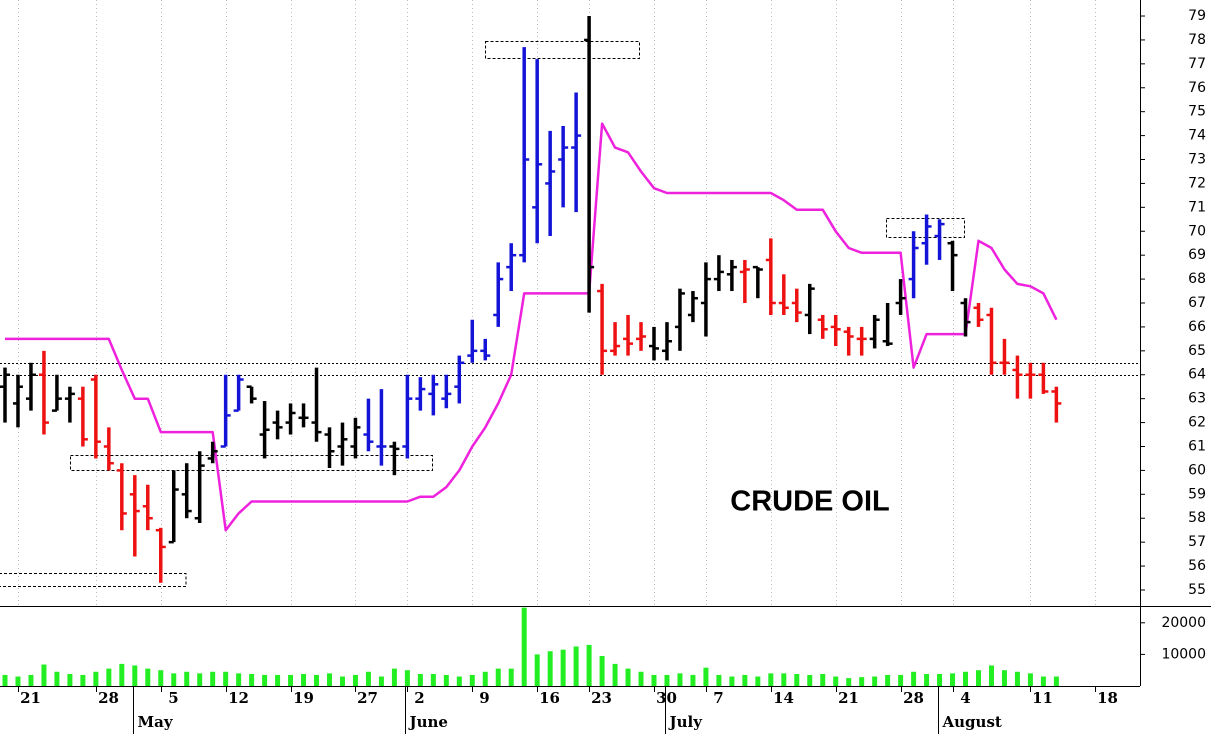 This screenshot has height=734, width=1211. Describe the element at coordinates (686, 722) in the screenshot. I see `month-label: July` at that location.